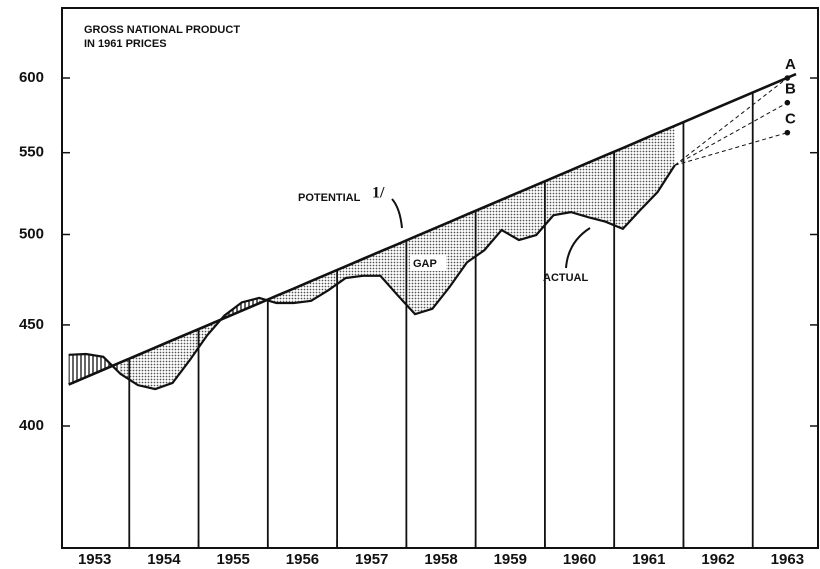 The height and width of the screenshot is (569, 820). What do you see at coordinates (579, 559) in the screenshot?
I see `x-tick-label: 1960` at bounding box center [579, 559].